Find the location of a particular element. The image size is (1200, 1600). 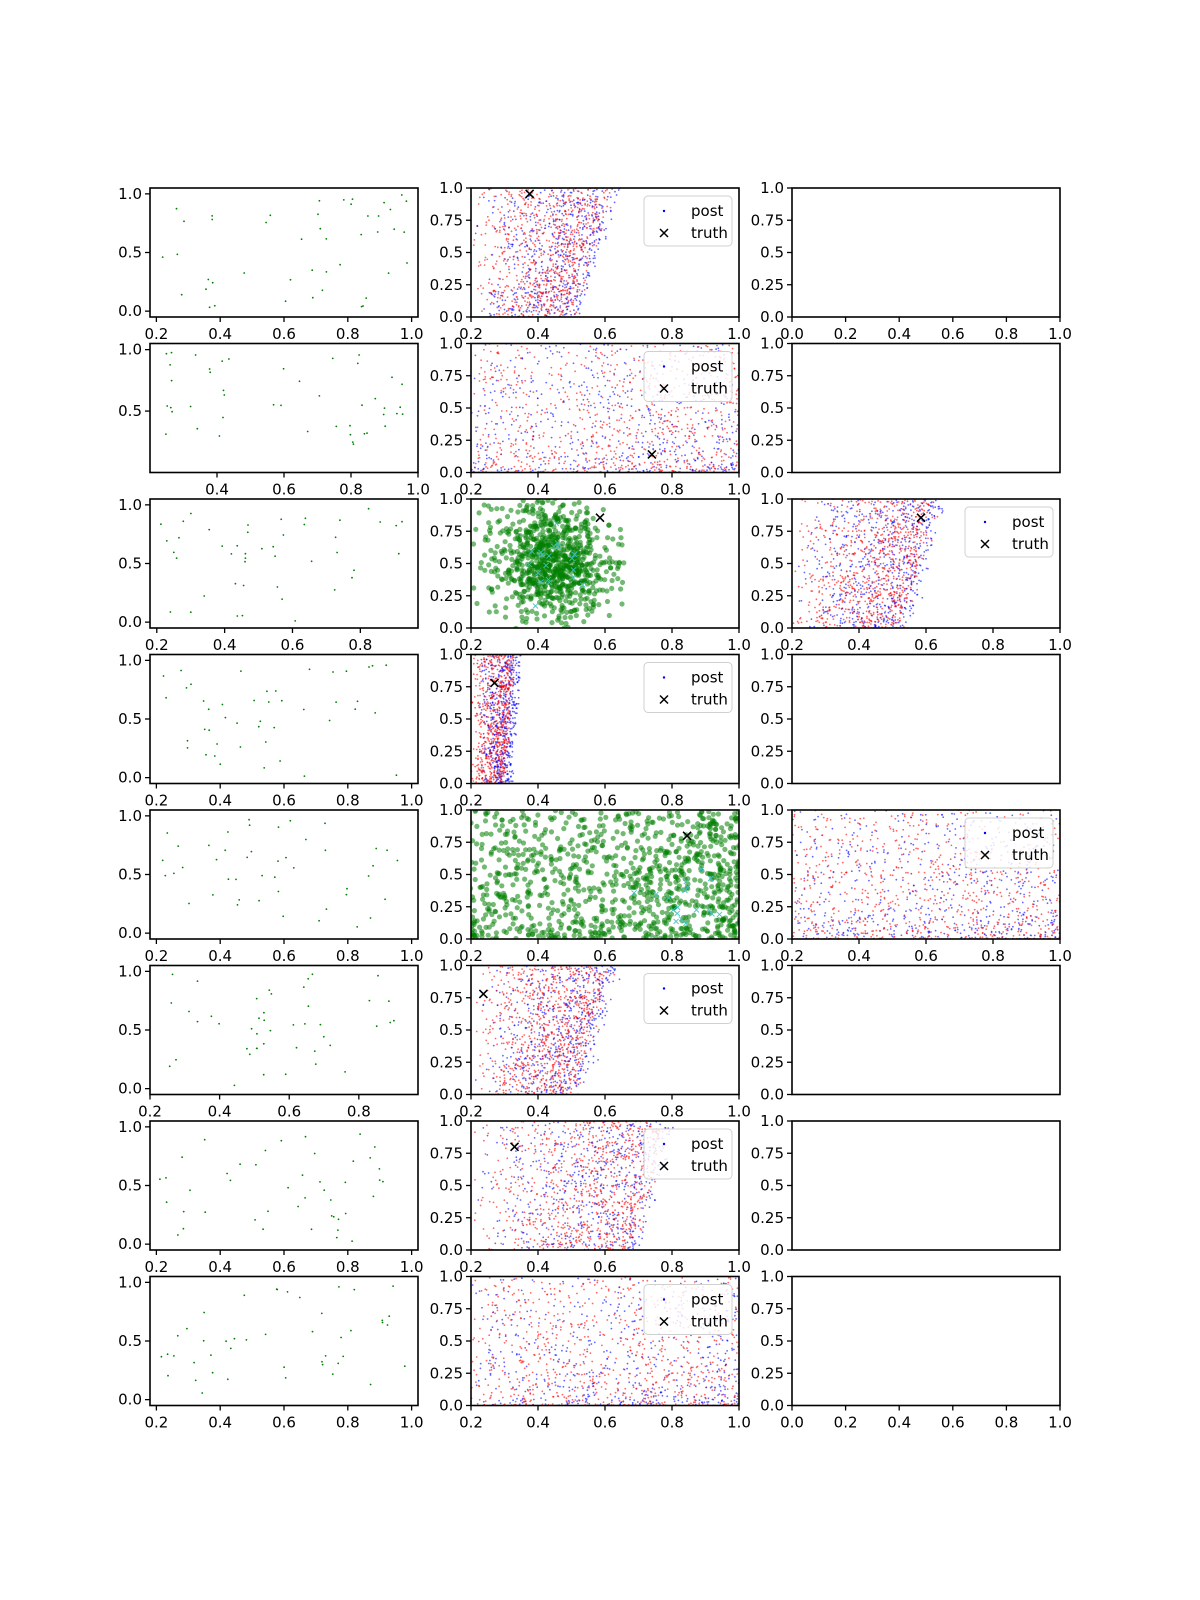

sample-cross: × is located at coordinates (529, 564).